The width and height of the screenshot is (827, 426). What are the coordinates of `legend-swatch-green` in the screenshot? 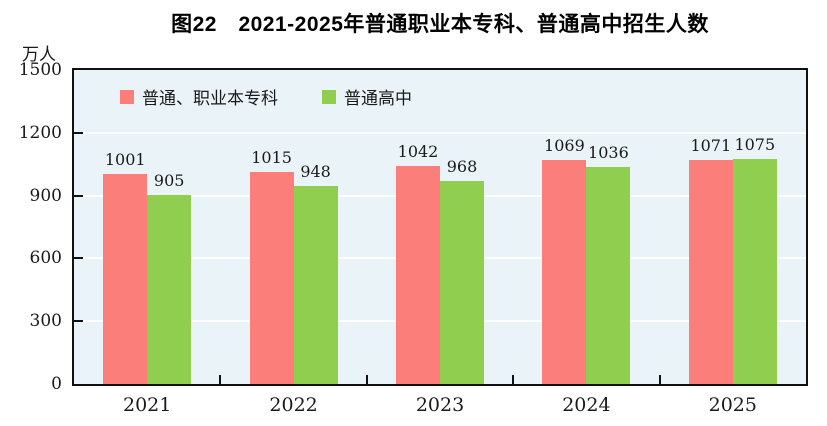 It's located at (329, 96).